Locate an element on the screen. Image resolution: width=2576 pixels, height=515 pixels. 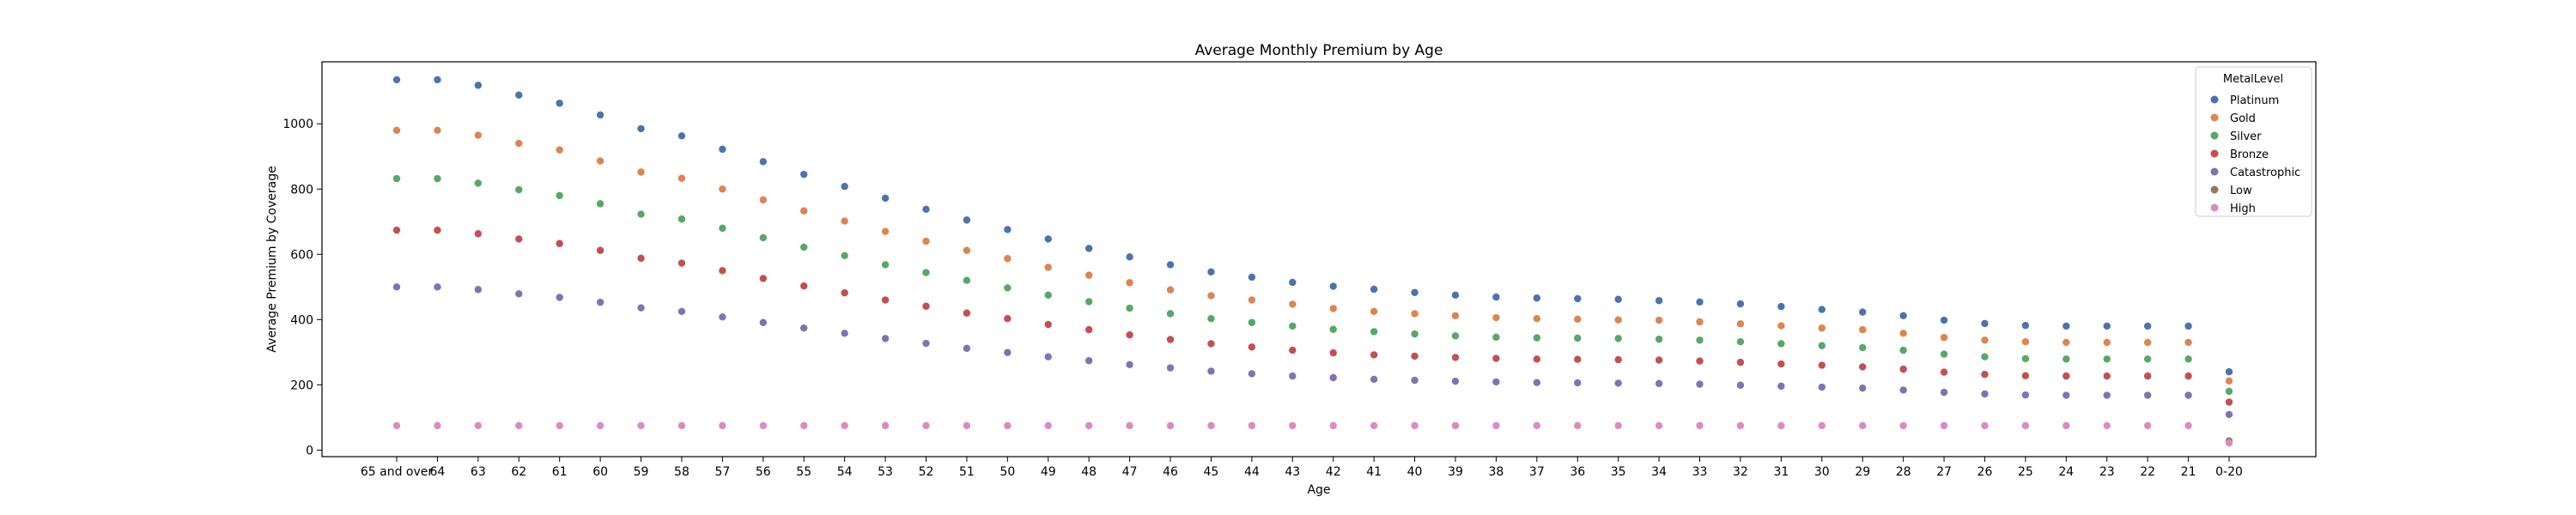
legend-title: MetalLevel is located at coordinates (2253, 79).